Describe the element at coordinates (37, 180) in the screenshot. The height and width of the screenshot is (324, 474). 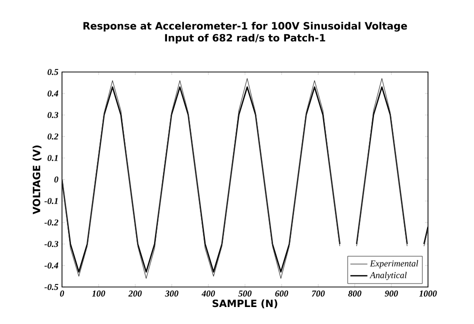
I see `y-axis-title: VOLTAGE (V)` at that location.